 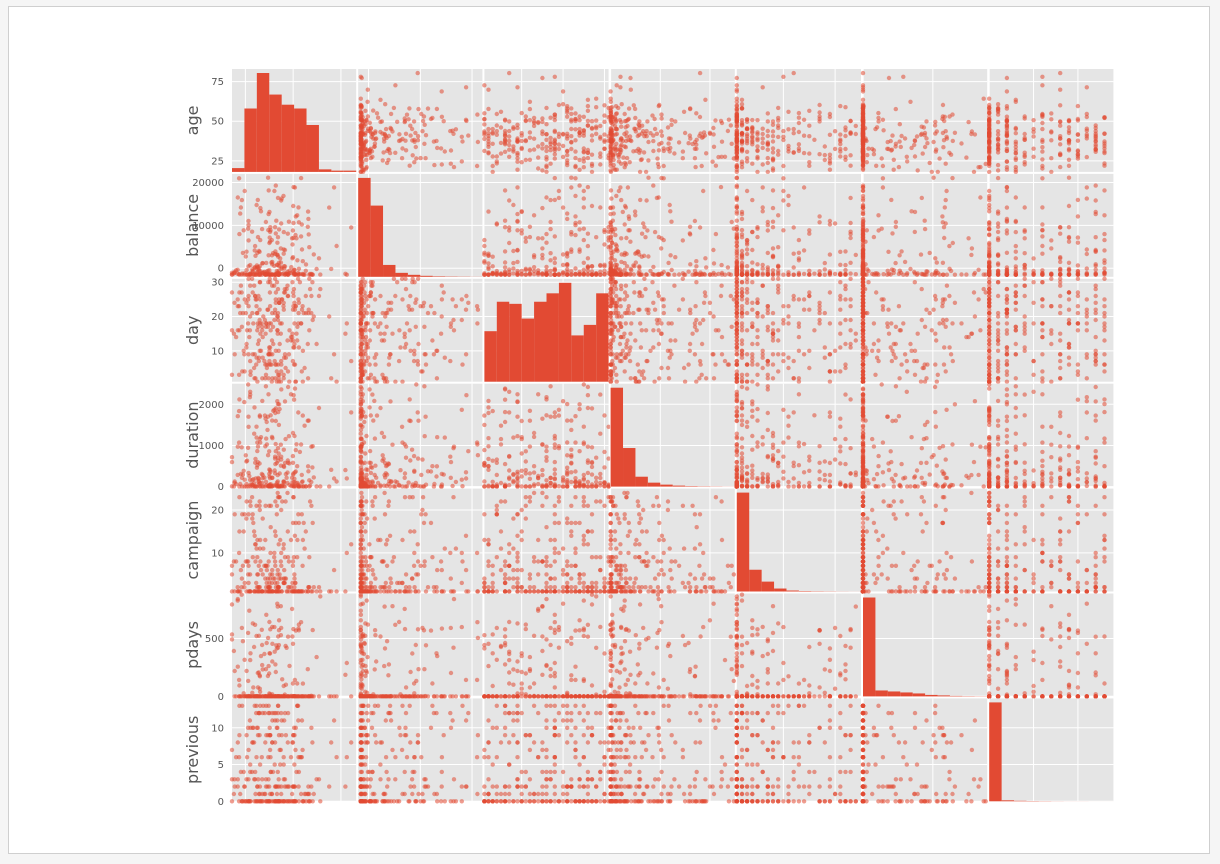 What do you see at coordinates (924, 330) in the screenshot?
I see `cell-day-pdays` at bounding box center [924, 330].